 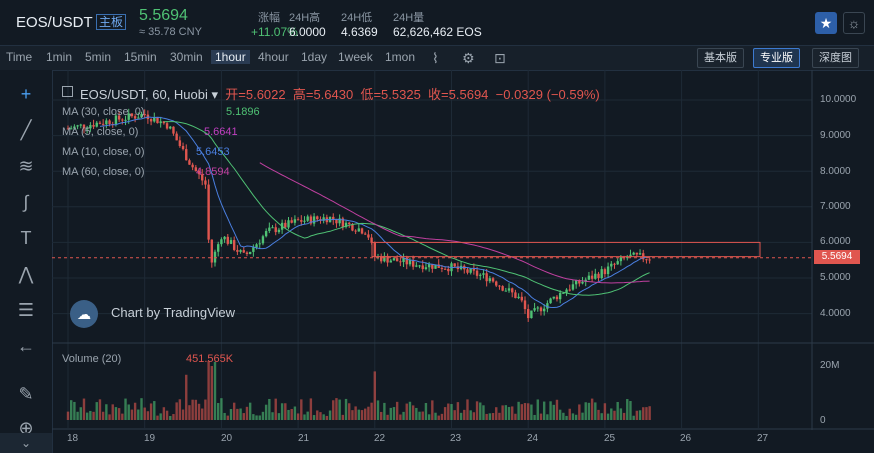 What do you see at coordinates (213, 152) in the screenshot?
I see `ma10-value: 5.6453` at bounding box center [213, 152].